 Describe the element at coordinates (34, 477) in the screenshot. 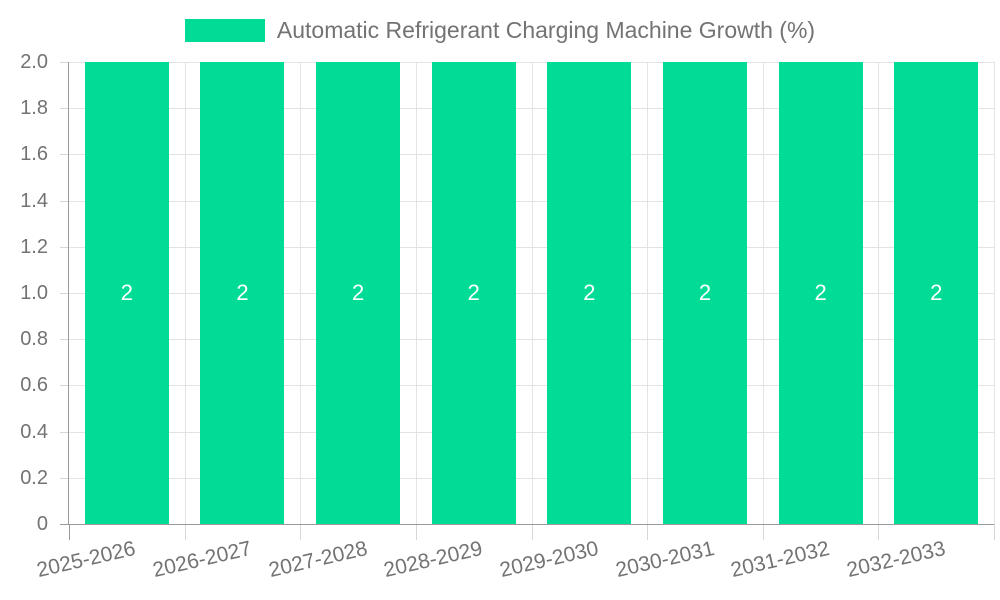

I see `y-axis-label: 0.2` at that location.